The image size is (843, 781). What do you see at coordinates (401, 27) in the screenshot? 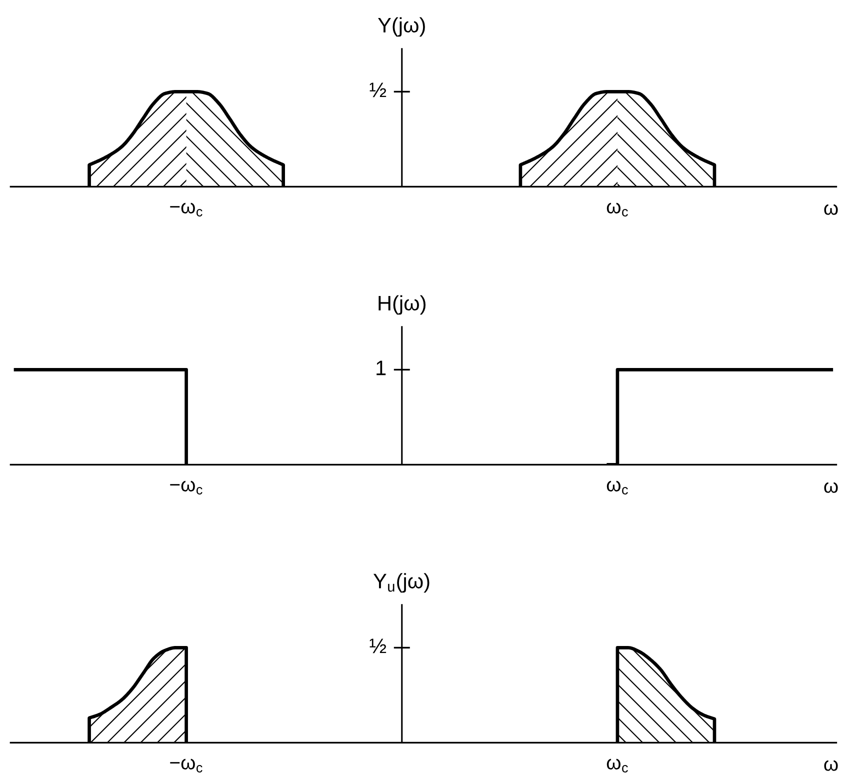
I see `y-axis-title: Y(jω)` at bounding box center [401, 27].